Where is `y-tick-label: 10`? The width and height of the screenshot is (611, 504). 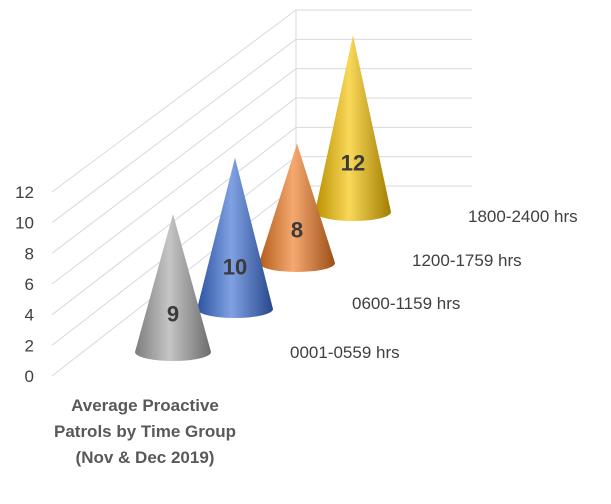
y-tick-label: 10 is located at coordinates (24, 223).